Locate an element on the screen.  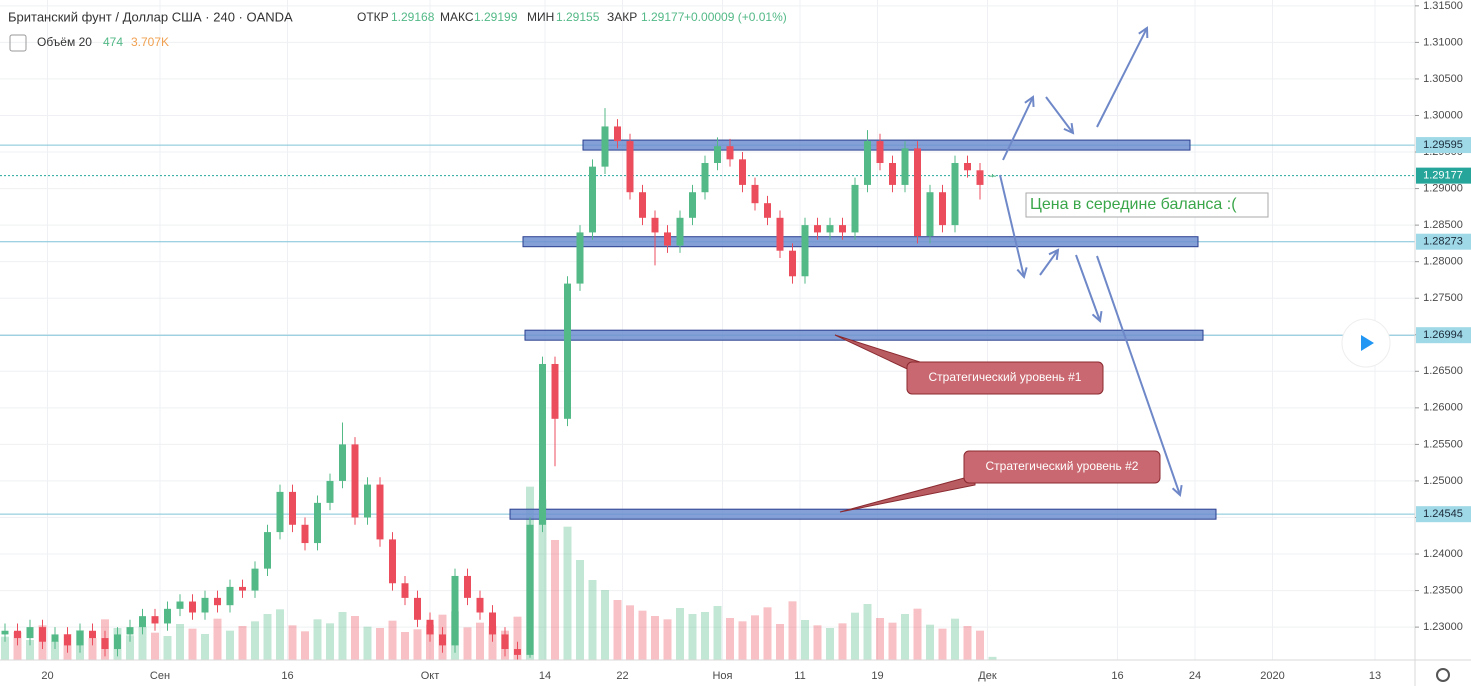
settings-button is located at coordinates (1443, 675).